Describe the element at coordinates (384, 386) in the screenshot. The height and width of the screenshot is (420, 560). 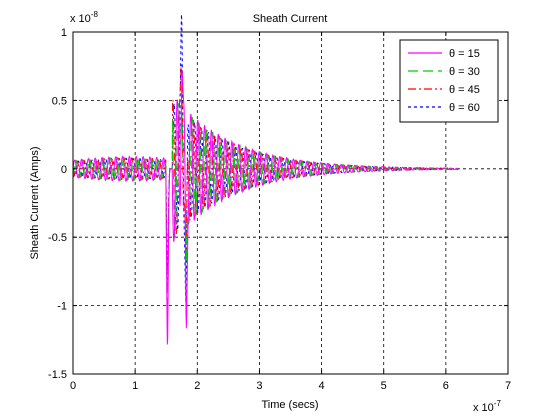
I see `x-tick-label: 5` at that location.